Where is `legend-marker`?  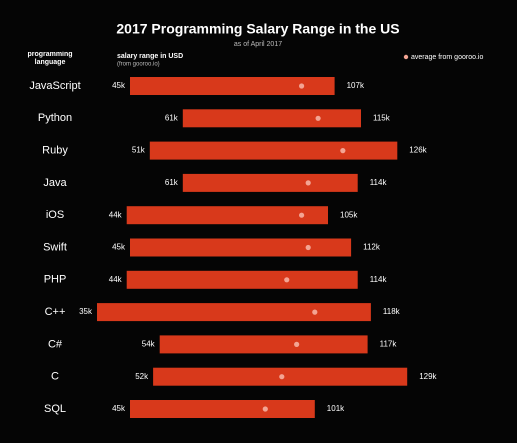
legend-marker is located at coordinates (406, 57).